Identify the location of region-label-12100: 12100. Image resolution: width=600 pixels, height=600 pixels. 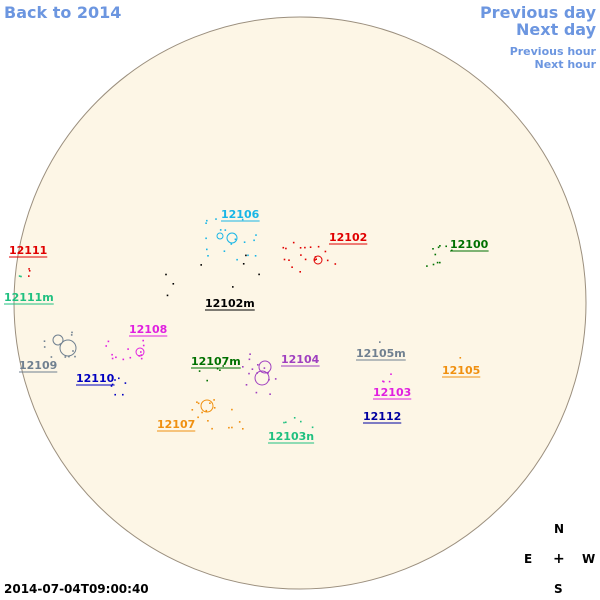
(469, 244).